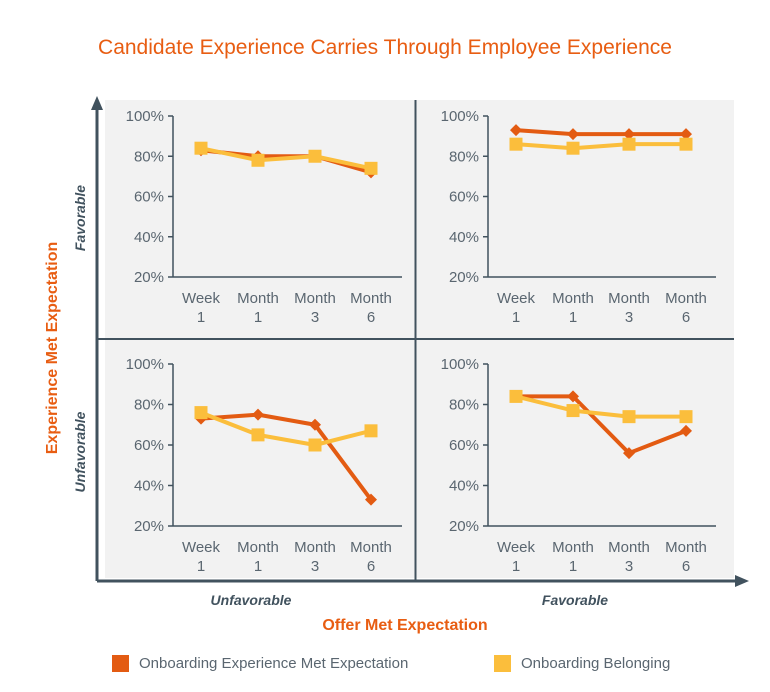 This screenshot has height=692, width=770. I want to click on panel-background-bottom-left, so click(260, 459).